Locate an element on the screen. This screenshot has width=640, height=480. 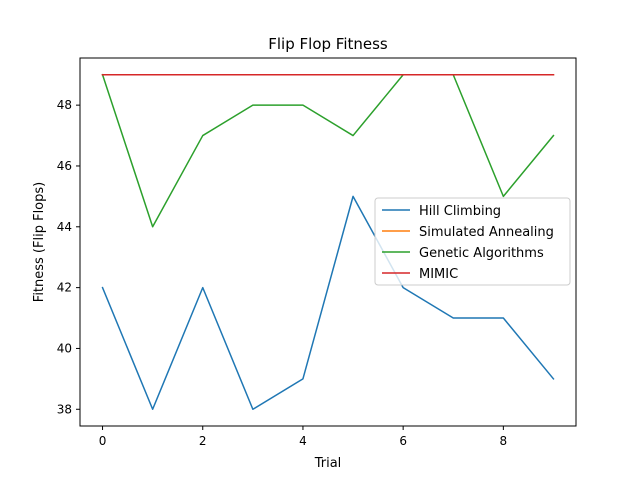
legend-box is located at coordinates (472, 241).